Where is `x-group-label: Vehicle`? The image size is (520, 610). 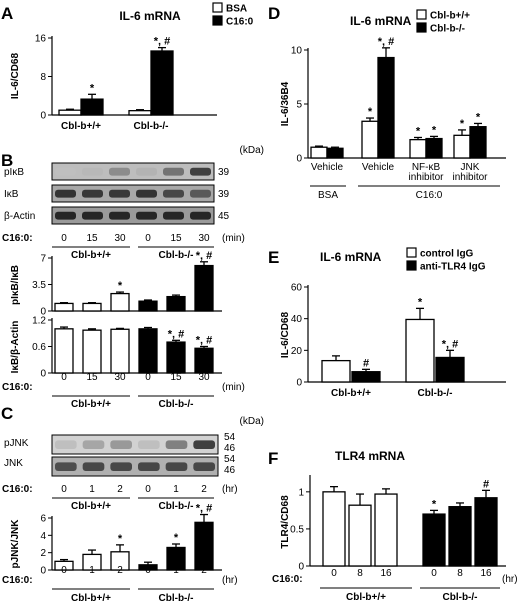
x-group-label: Vehicle is located at coordinates (327, 167).